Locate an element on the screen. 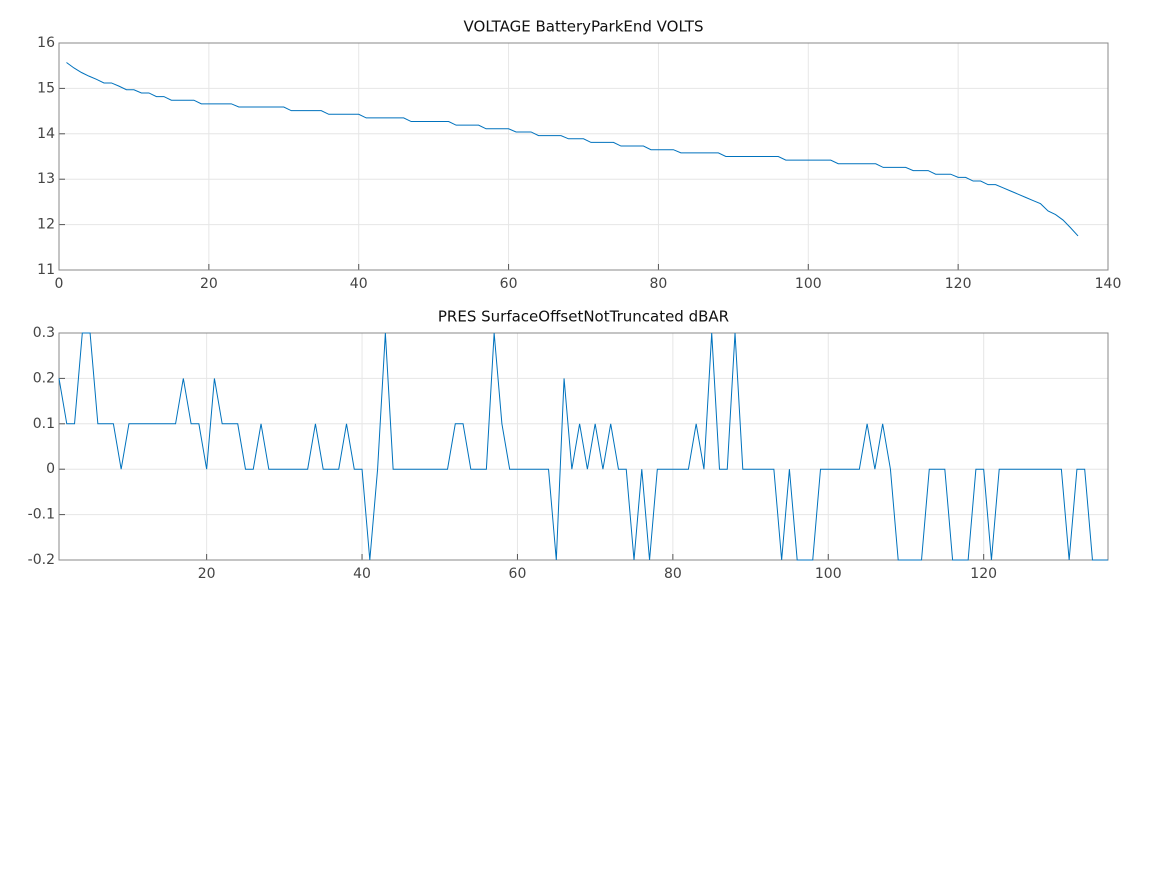  y-tick-label: -0.1 is located at coordinates (41, 515).